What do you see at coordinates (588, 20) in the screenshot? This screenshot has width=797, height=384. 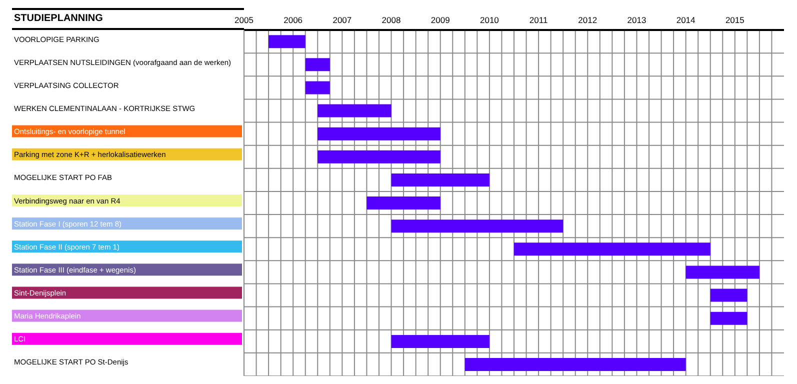 I see `x-tick-label: 2012` at bounding box center [588, 20].